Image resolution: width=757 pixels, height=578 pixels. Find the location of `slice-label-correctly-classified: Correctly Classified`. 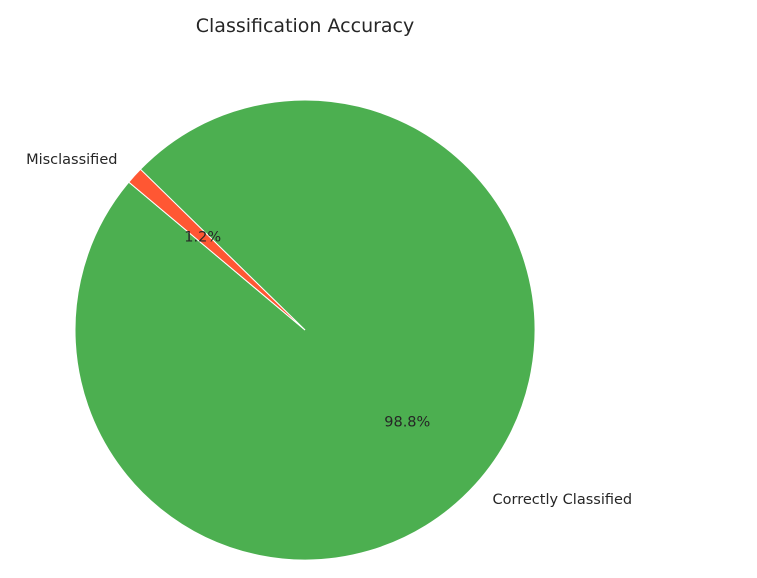

slice-label-correctly-classified: Correctly Classified is located at coordinates (563, 500).